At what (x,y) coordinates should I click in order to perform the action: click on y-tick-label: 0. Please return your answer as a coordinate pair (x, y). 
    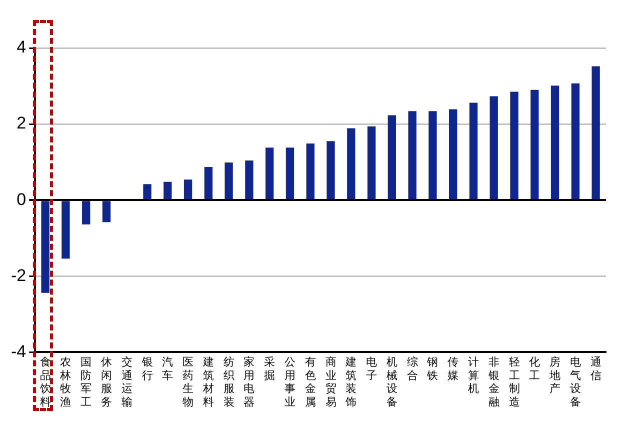
    Looking at the image, I should click on (21, 199).